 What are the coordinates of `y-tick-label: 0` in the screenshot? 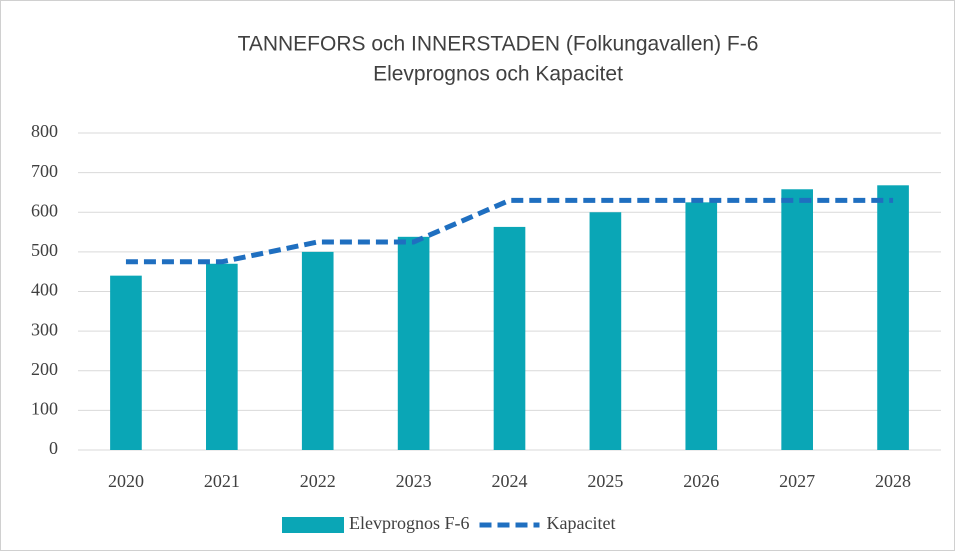 It's located at (53, 448).